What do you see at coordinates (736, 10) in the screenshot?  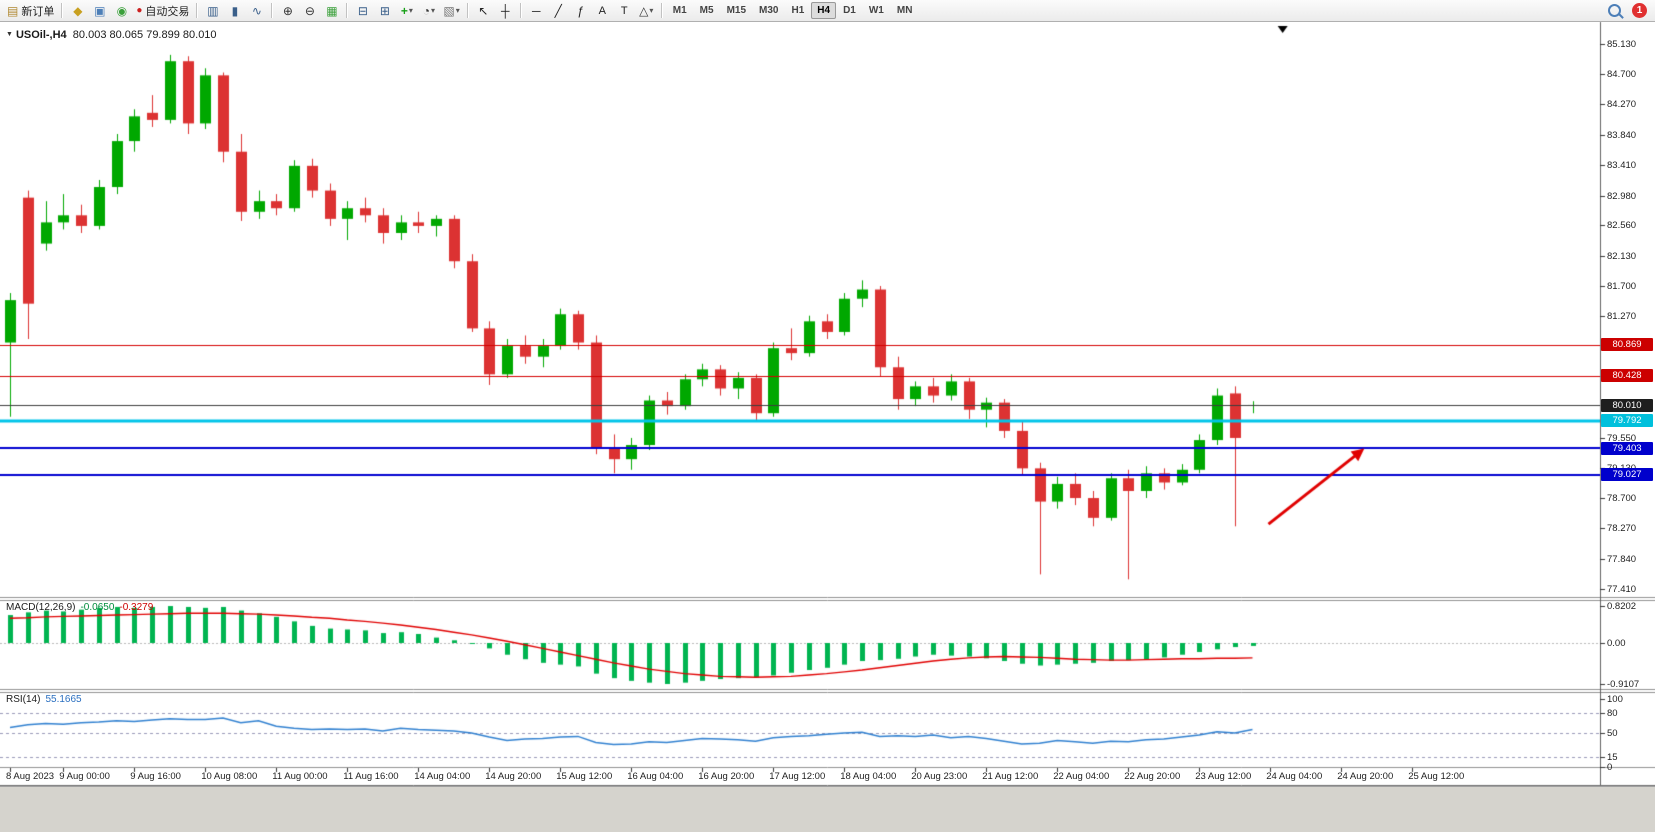 I see `timeframe-button-m15: M15` at bounding box center [736, 10].